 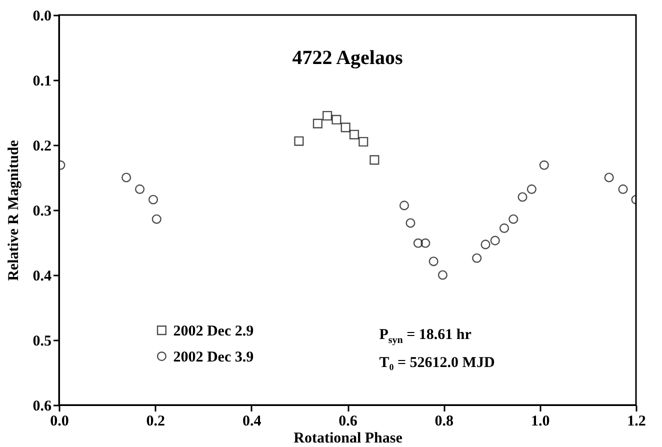 I want to click on legend-label: 2002 Dec 2.9, so click(x=213, y=331).